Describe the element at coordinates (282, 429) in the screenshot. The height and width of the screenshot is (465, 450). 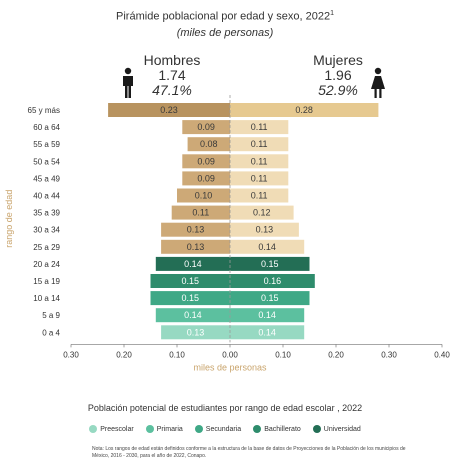
I see `legend-label: Bachillerato` at that location.